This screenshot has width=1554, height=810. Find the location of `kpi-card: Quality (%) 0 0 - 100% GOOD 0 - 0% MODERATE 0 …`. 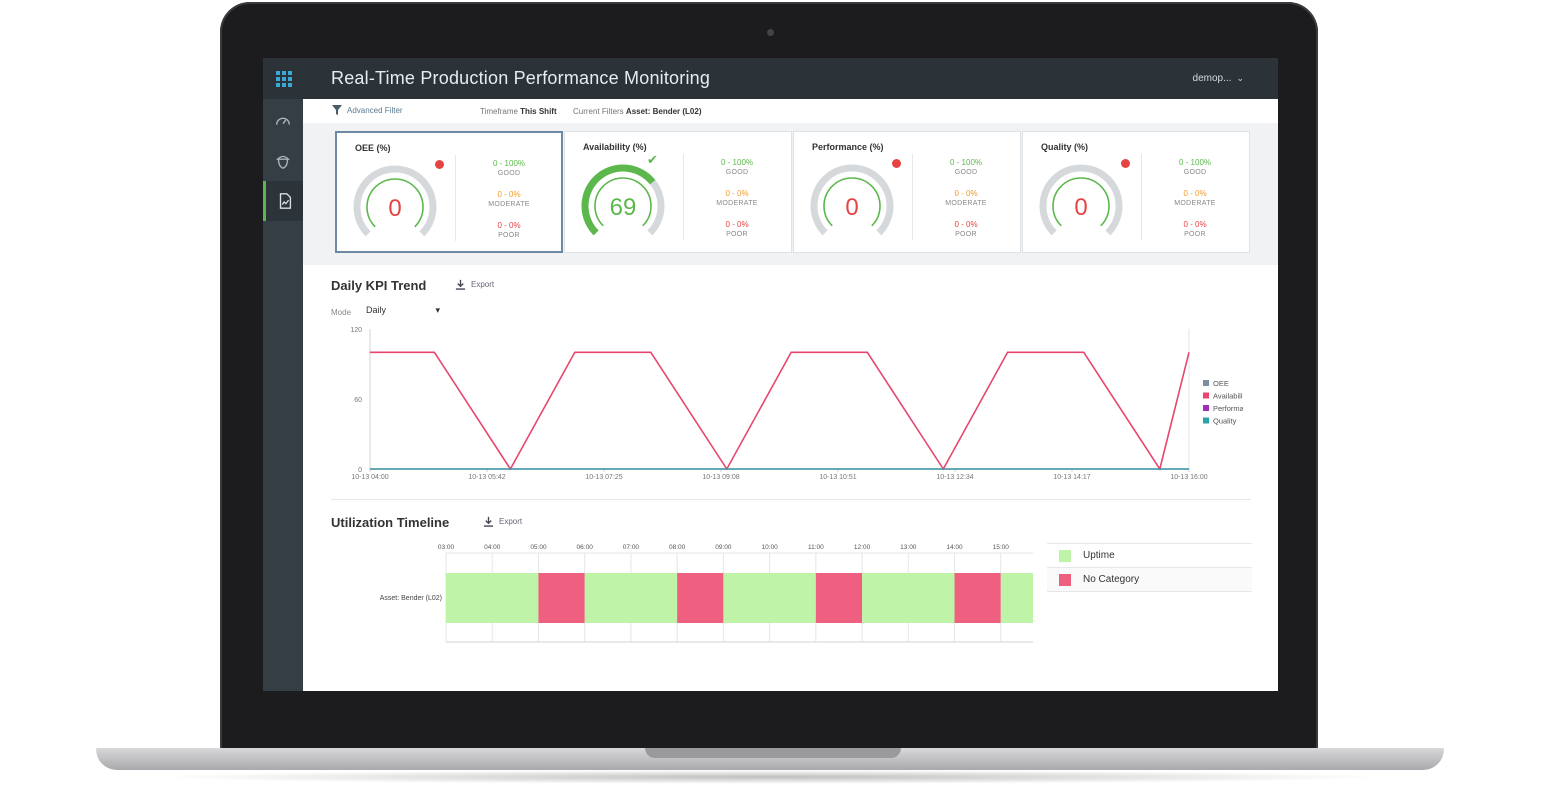

kpi-card: Quality (%) 0 0 - 100% GOOD 0 - 0% MODERATE 0 … is located at coordinates (1136, 192).